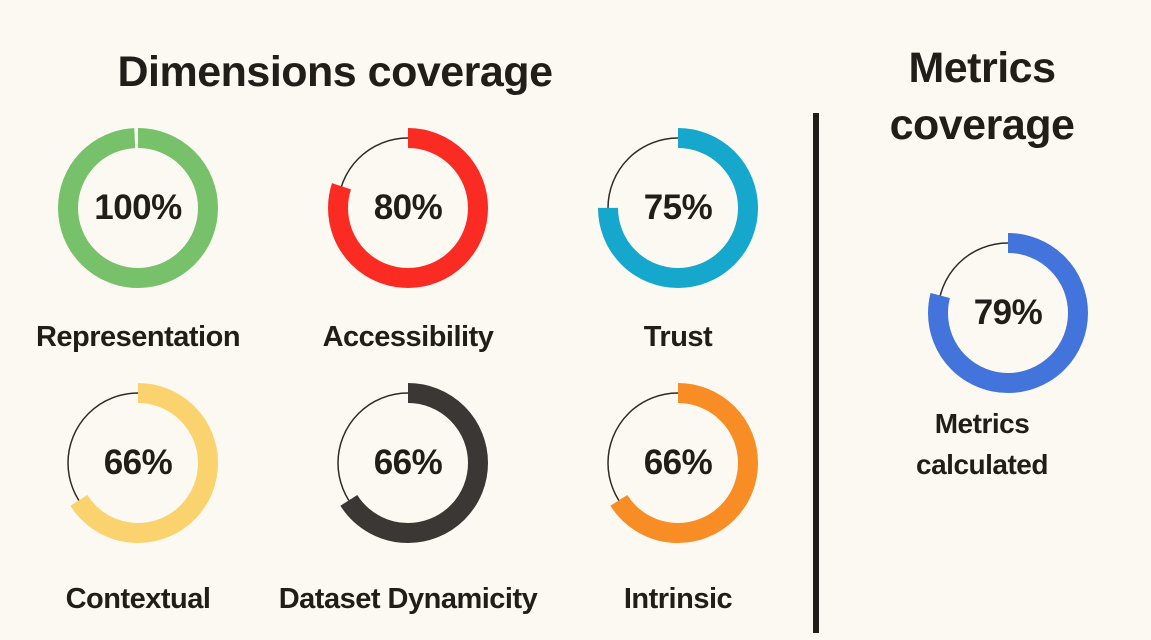 This screenshot has height=640, width=1151. I want to click on donut-chart-contextual: 66%, so click(138, 463).